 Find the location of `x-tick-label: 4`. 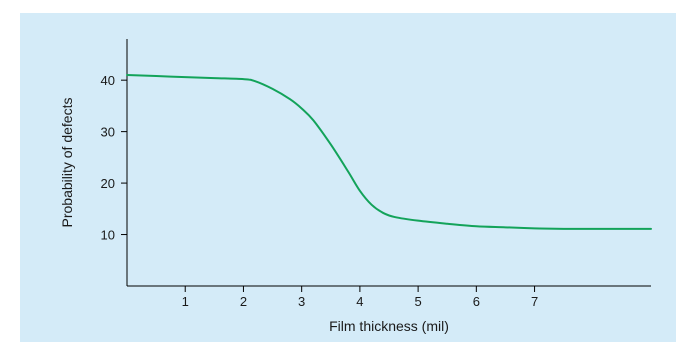

x-tick-label: 4 is located at coordinates (359, 301).